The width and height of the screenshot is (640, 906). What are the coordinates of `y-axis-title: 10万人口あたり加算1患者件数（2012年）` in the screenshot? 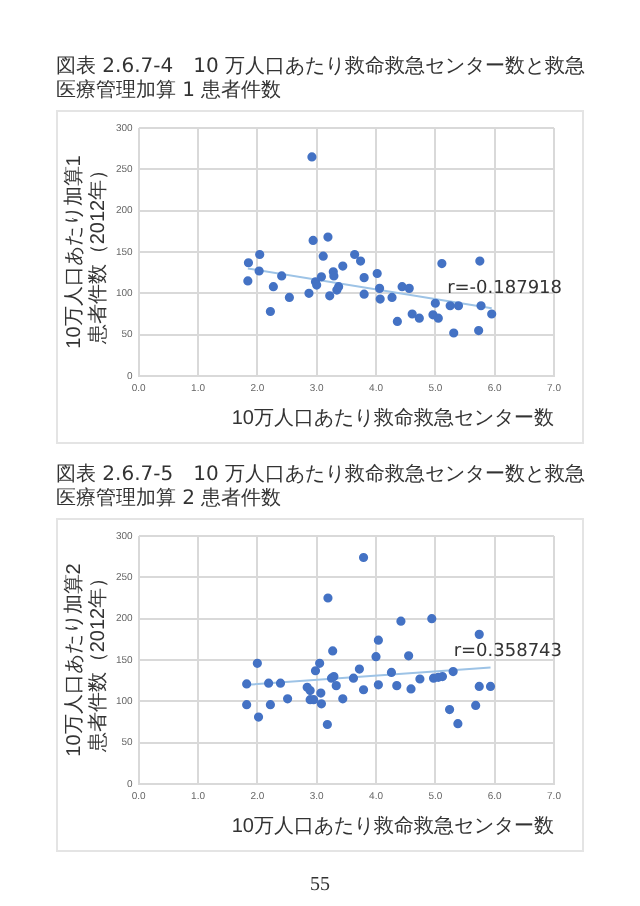 It's located at (85, 251).